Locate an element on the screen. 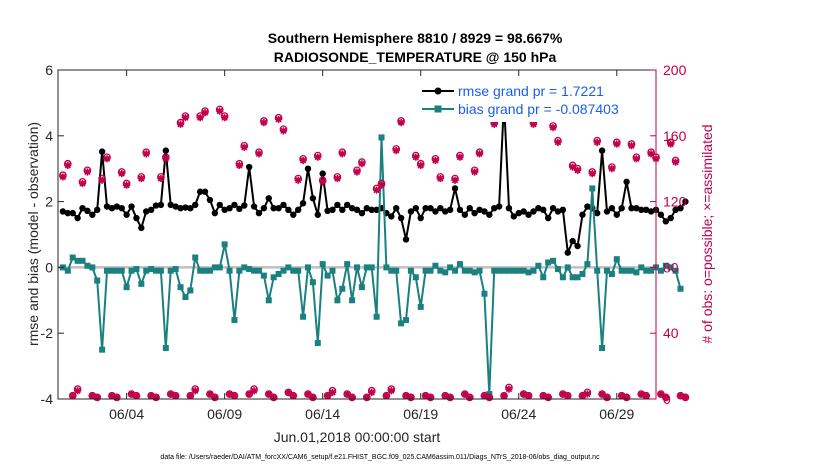 The image size is (830, 470). x-tick-label: 06/14 is located at coordinates (322, 414).